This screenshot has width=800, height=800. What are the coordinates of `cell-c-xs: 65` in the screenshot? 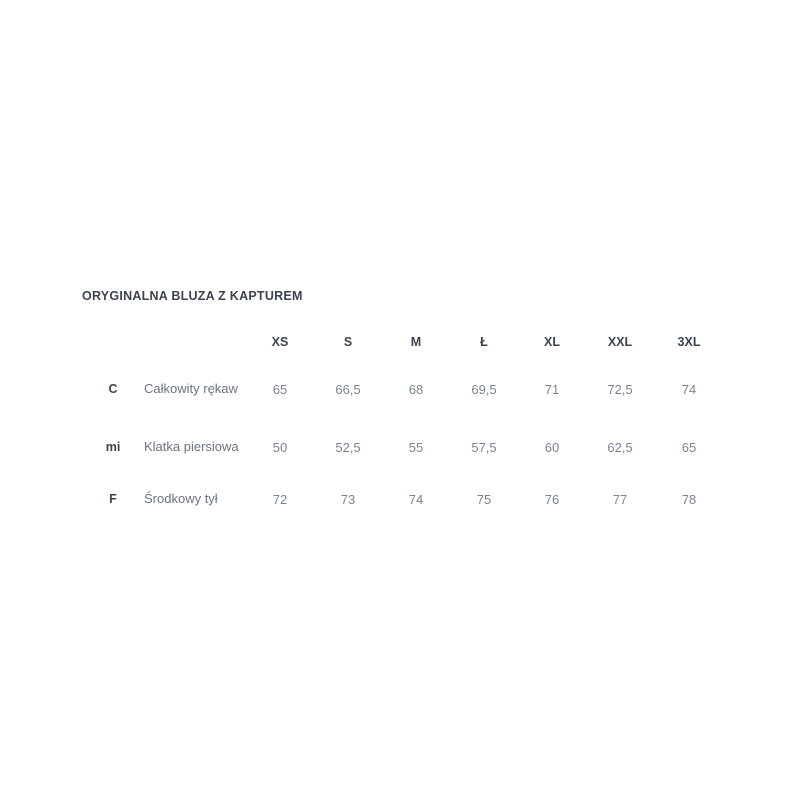 It's located at (280, 389).